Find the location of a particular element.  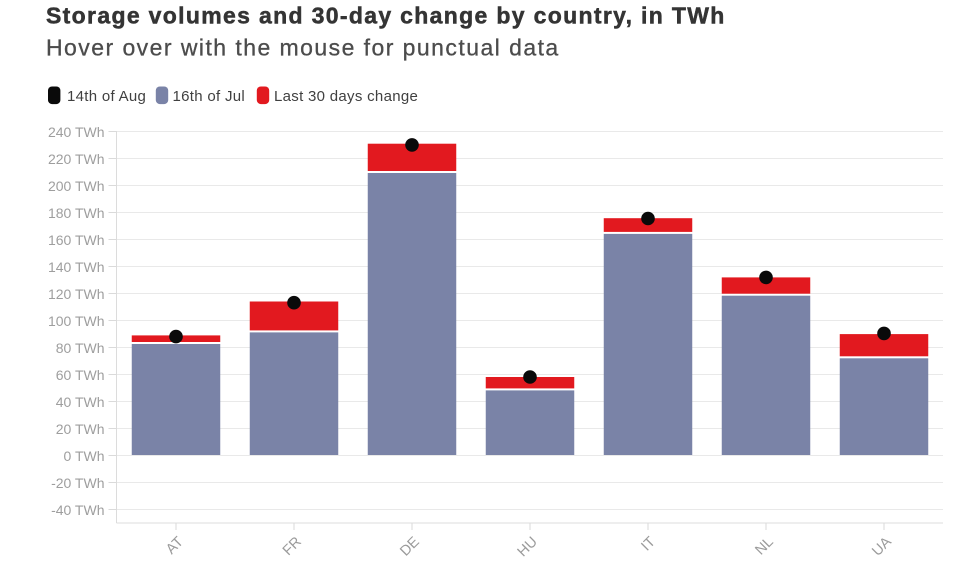

svg-text: -40 TWh is located at coordinates (77, 510).